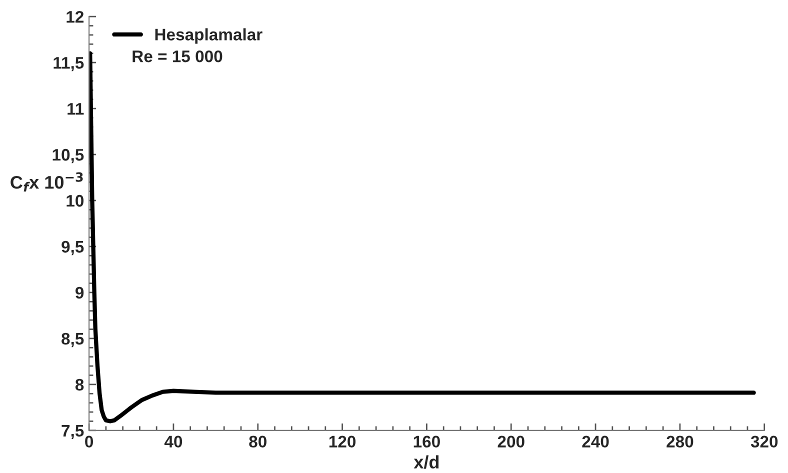 The image size is (788, 473). What do you see at coordinates (595, 442) in the screenshot?
I see `x-tick-label: 240` at bounding box center [595, 442].